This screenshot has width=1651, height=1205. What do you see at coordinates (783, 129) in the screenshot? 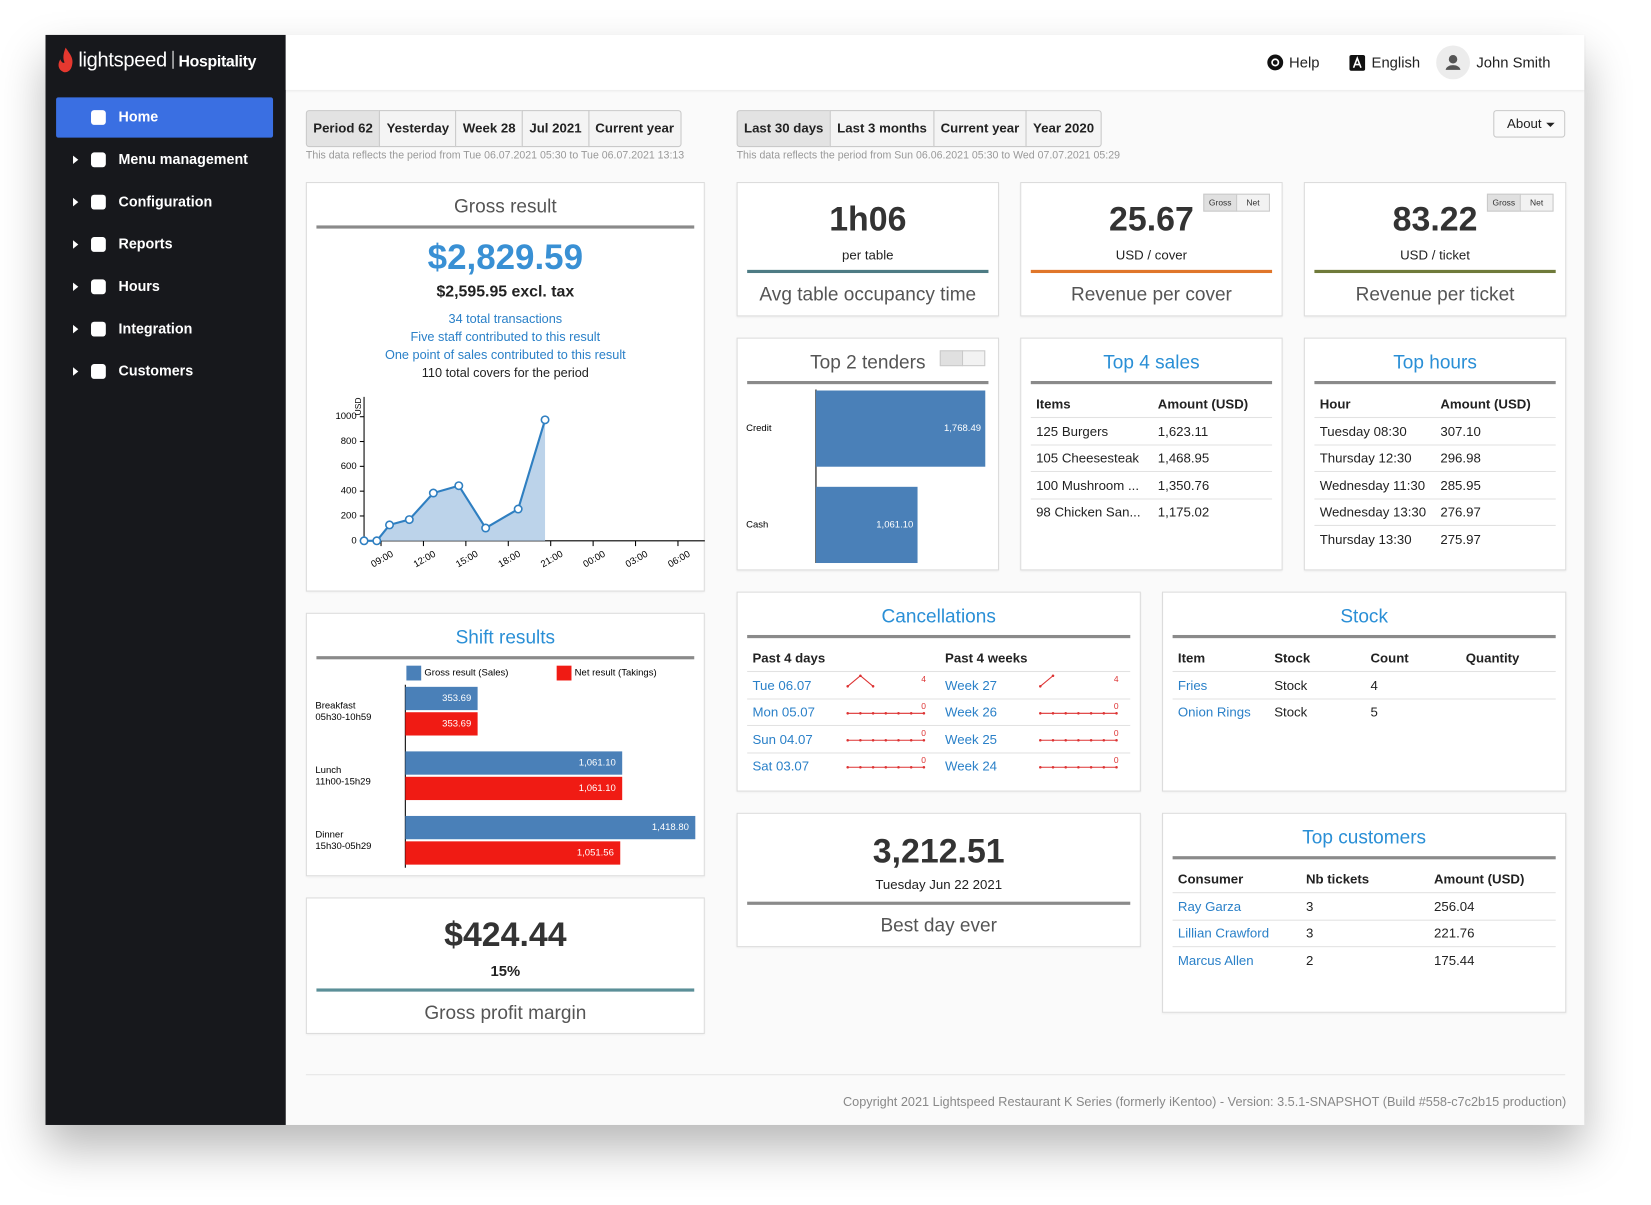
I see `filter-tab: Last 30 days` at bounding box center [783, 129].